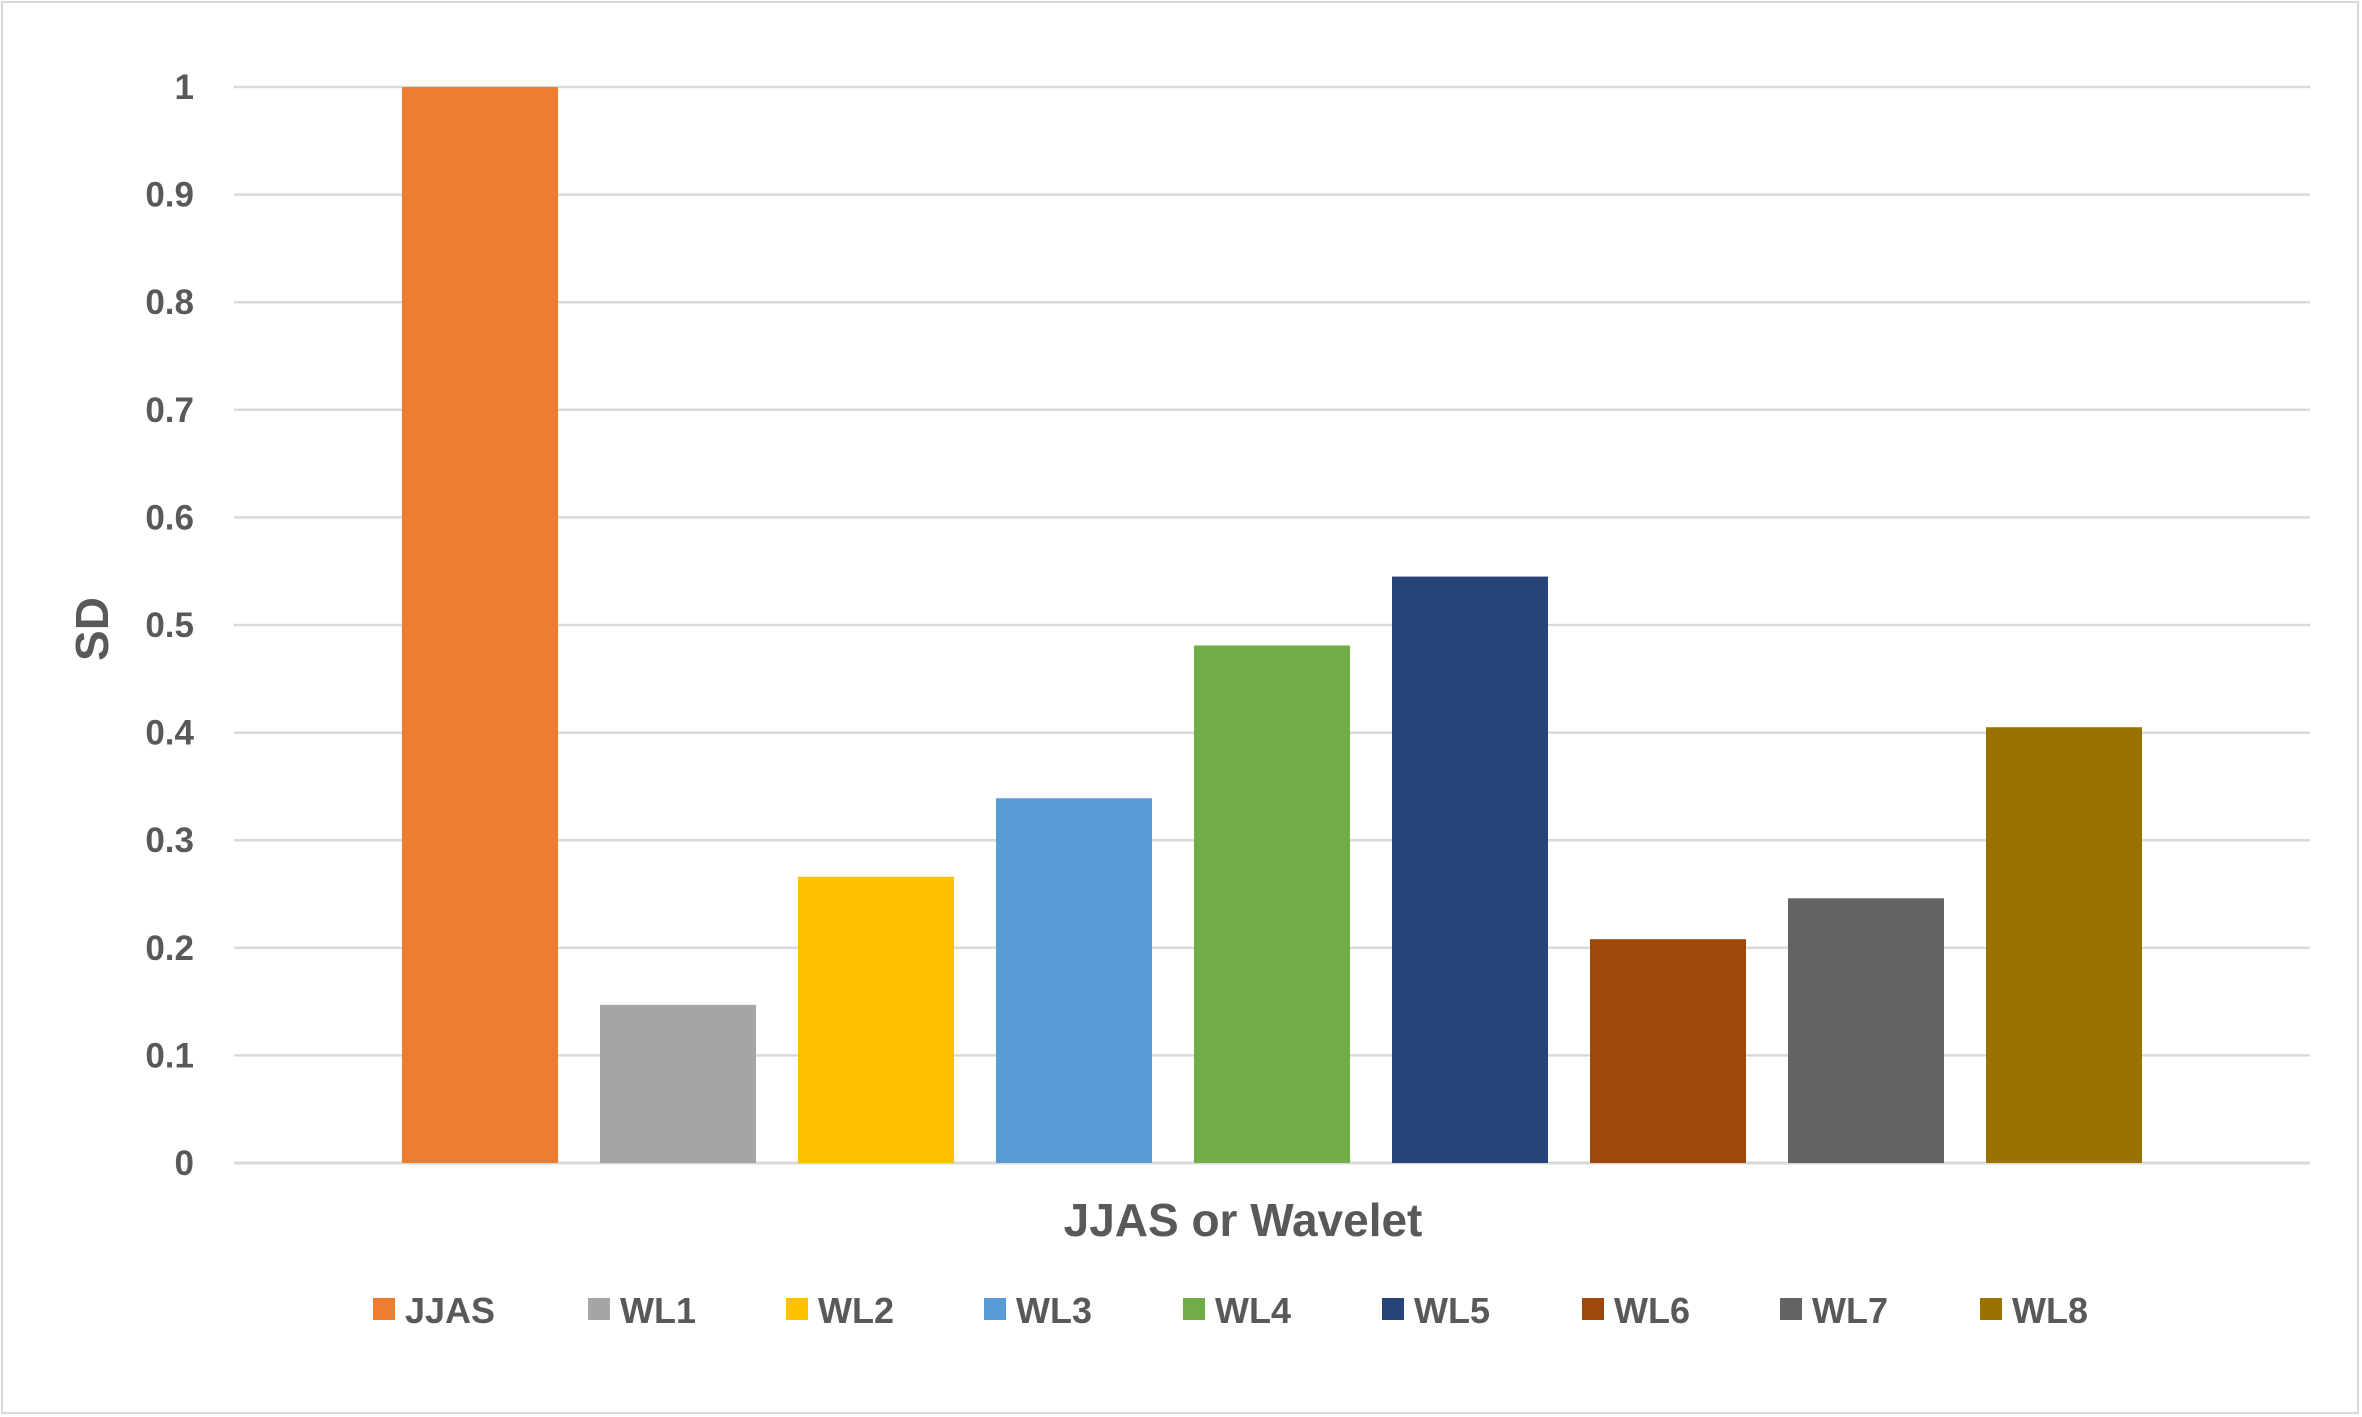  Describe the element at coordinates (184, 1163) in the screenshot. I see `y-tick-label: 0` at that location.